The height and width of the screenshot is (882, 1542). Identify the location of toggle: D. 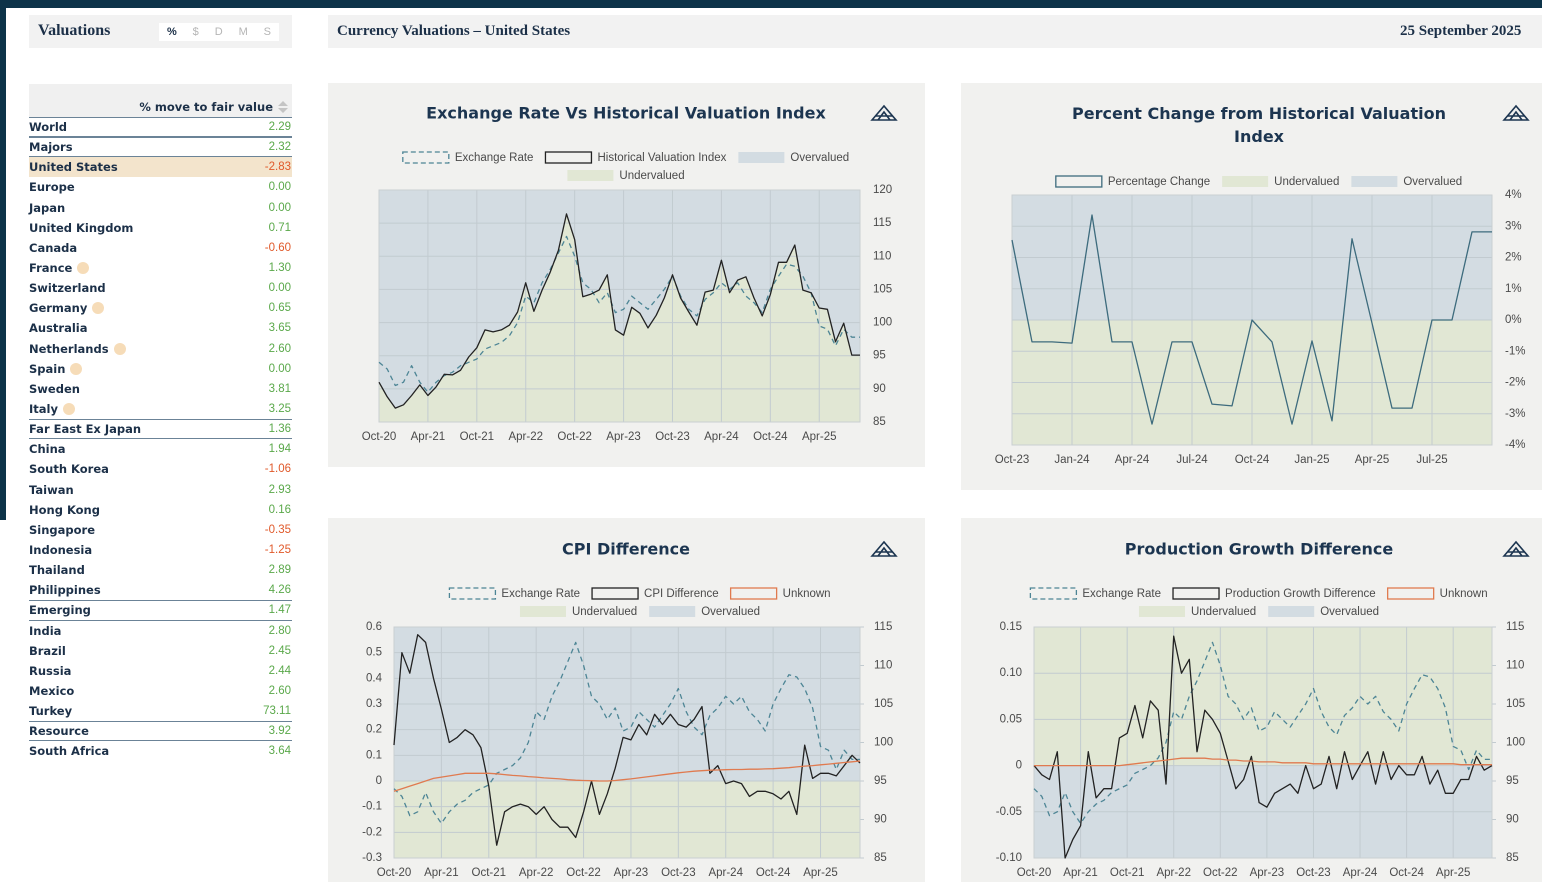
(218, 32).